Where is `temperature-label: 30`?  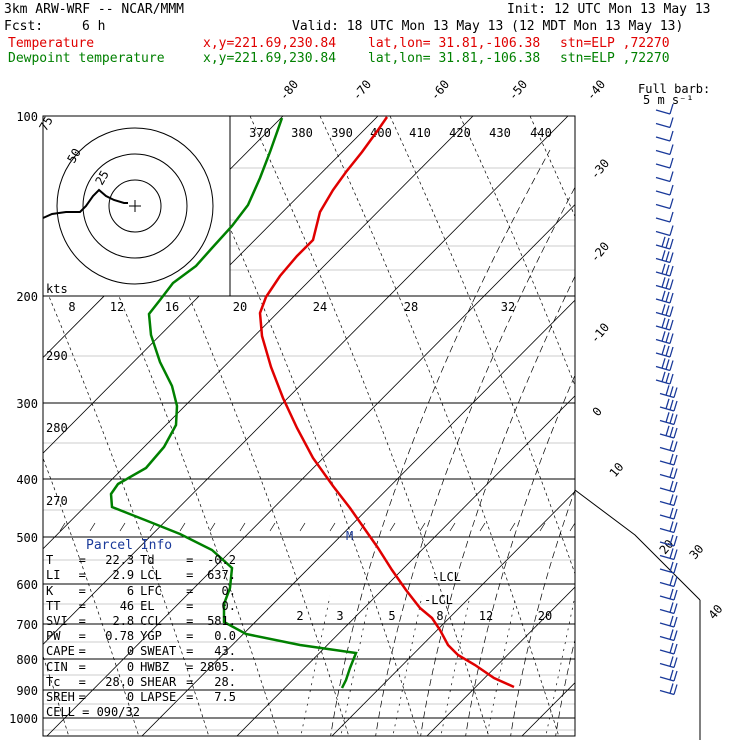 temperature-label: 30 is located at coordinates (697, 552).